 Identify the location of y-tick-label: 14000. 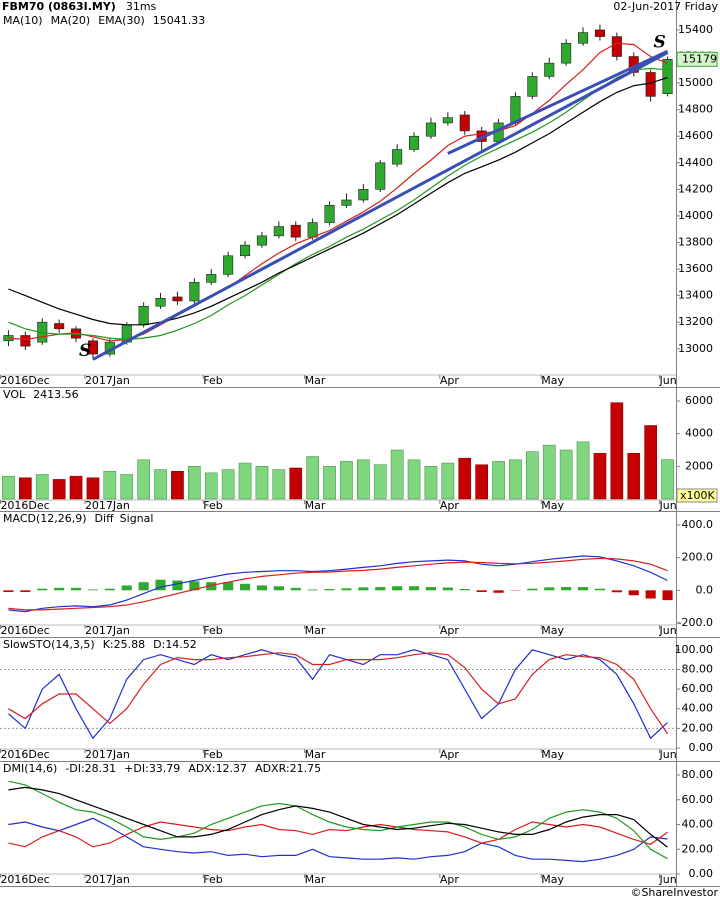
(695, 215).